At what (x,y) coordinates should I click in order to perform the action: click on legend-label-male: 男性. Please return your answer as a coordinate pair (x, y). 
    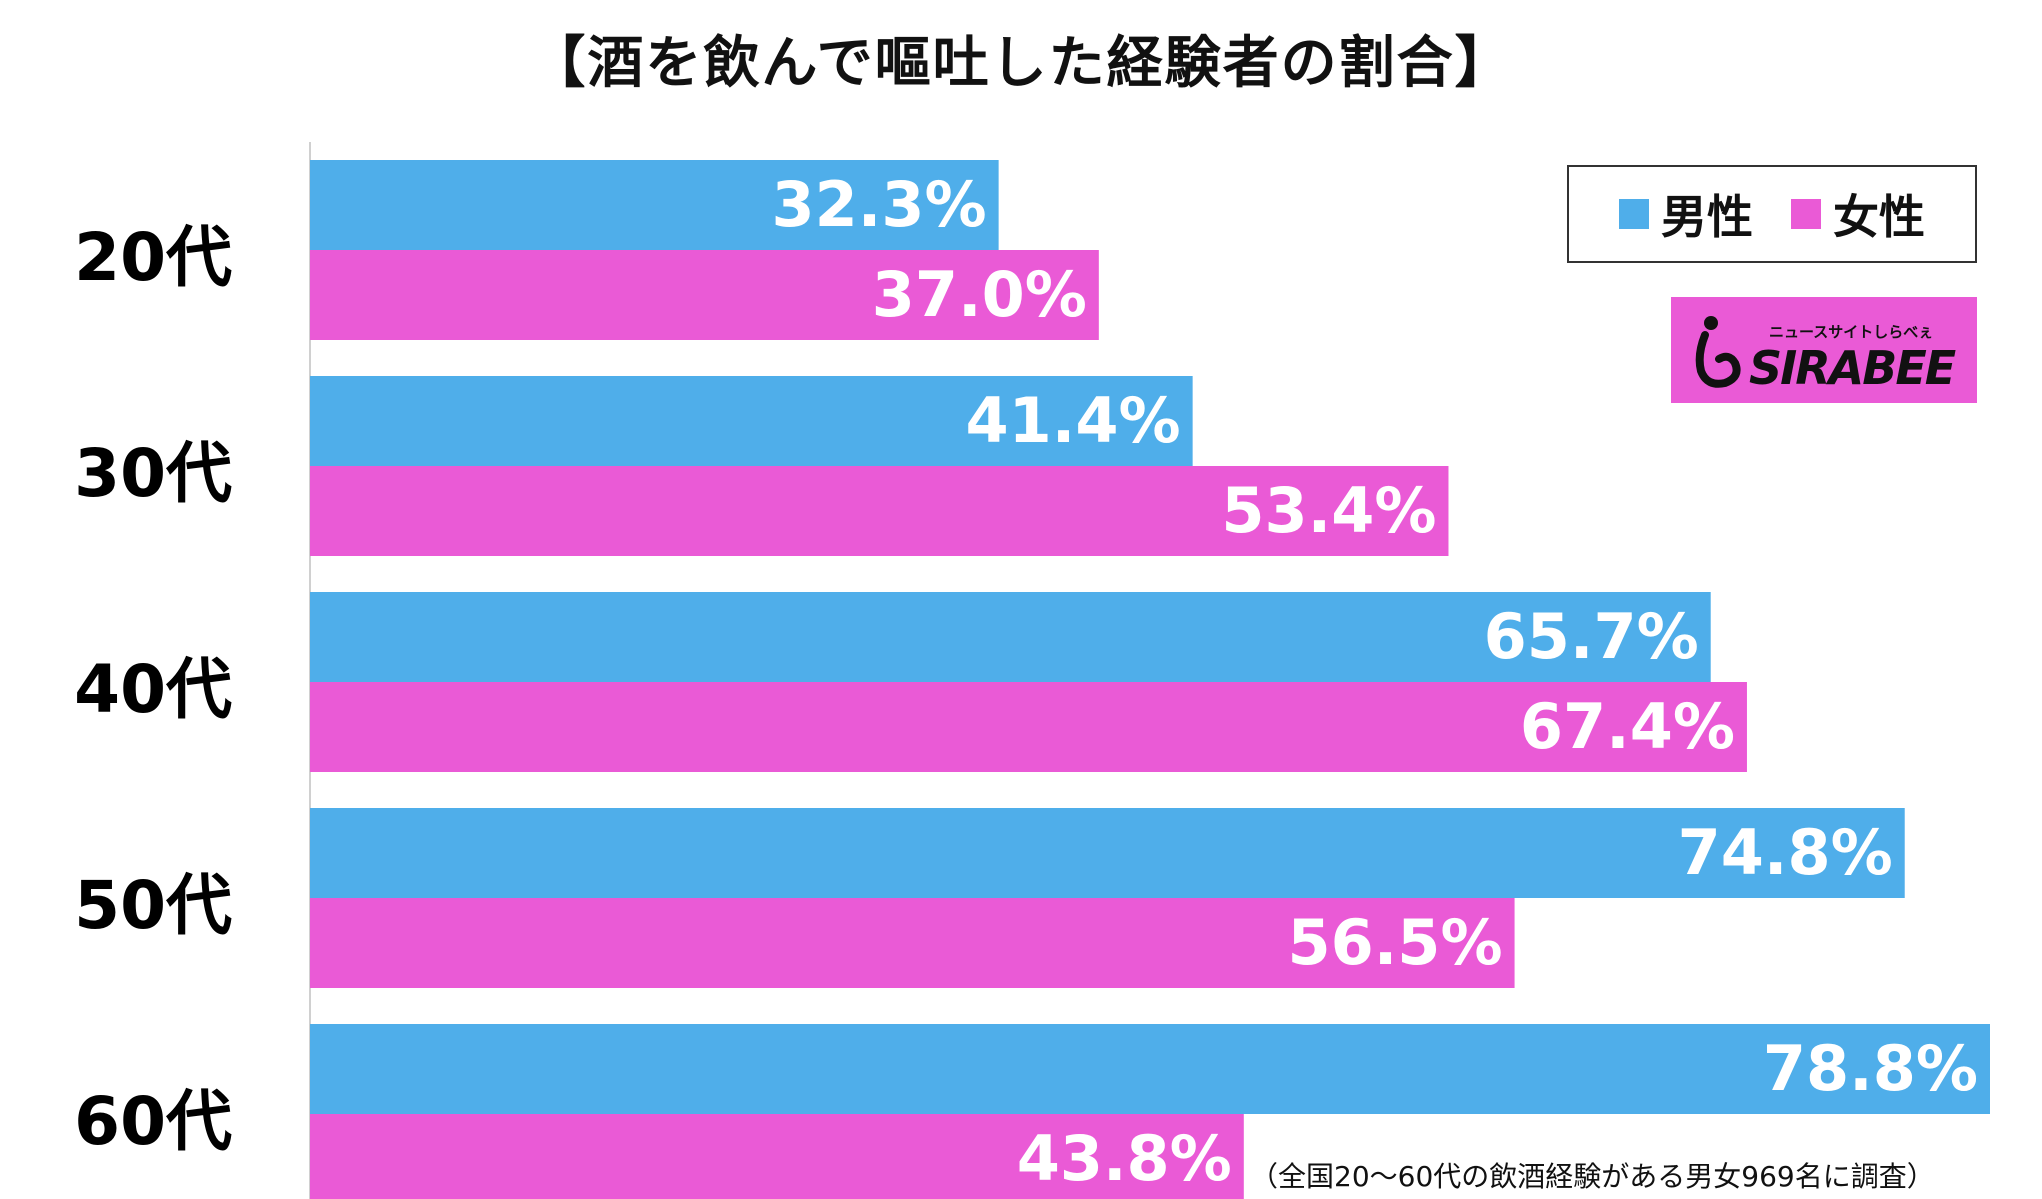
    Looking at the image, I should click on (1707, 217).